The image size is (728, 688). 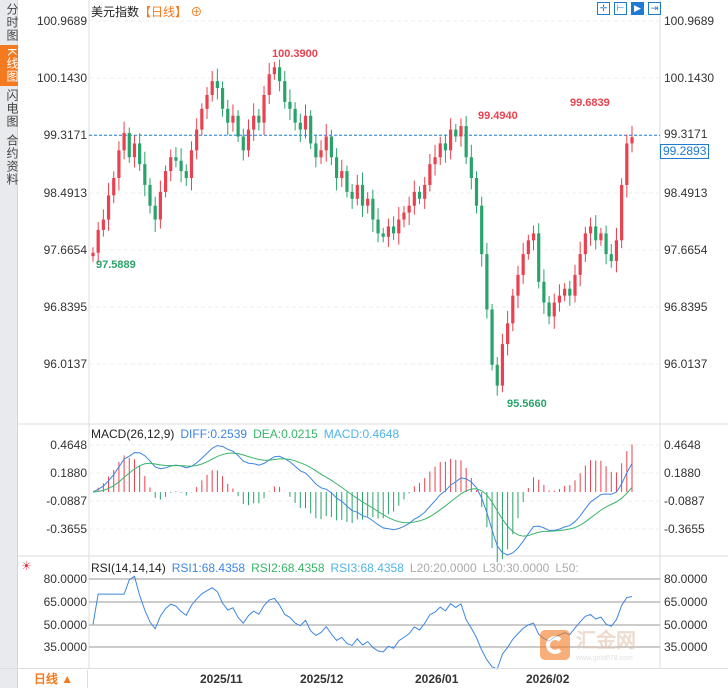 I want to click on rsi2: RSI2:68.4358, so click(x=288, y=568).